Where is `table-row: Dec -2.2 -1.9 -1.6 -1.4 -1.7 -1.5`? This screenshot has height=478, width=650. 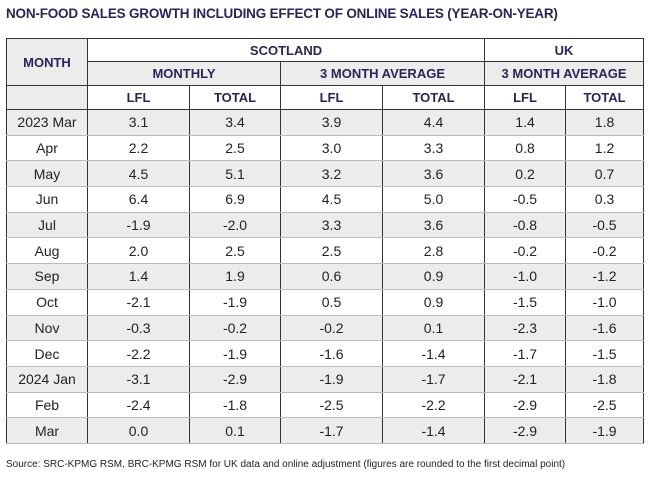
table-row: Dec -2.2 -1.9 -1.6 -1.4 -1.7 -1.5 is located at coordinates (325, 353).